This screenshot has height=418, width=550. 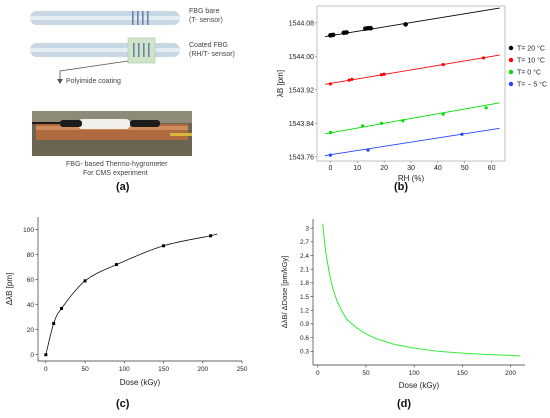 What do you see at coordinates (510, 373) in the screenshot?
I see `x-tick-label: 200` at bounding box center [510, 373].